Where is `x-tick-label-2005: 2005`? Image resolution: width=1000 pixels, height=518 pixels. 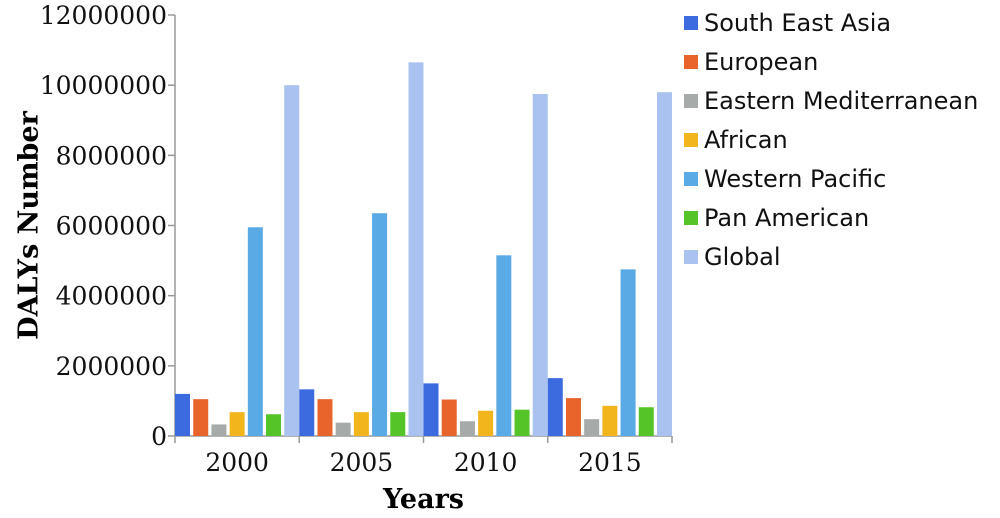
x-tick-label-2005: 2005 is located at coordinates (362, 462).